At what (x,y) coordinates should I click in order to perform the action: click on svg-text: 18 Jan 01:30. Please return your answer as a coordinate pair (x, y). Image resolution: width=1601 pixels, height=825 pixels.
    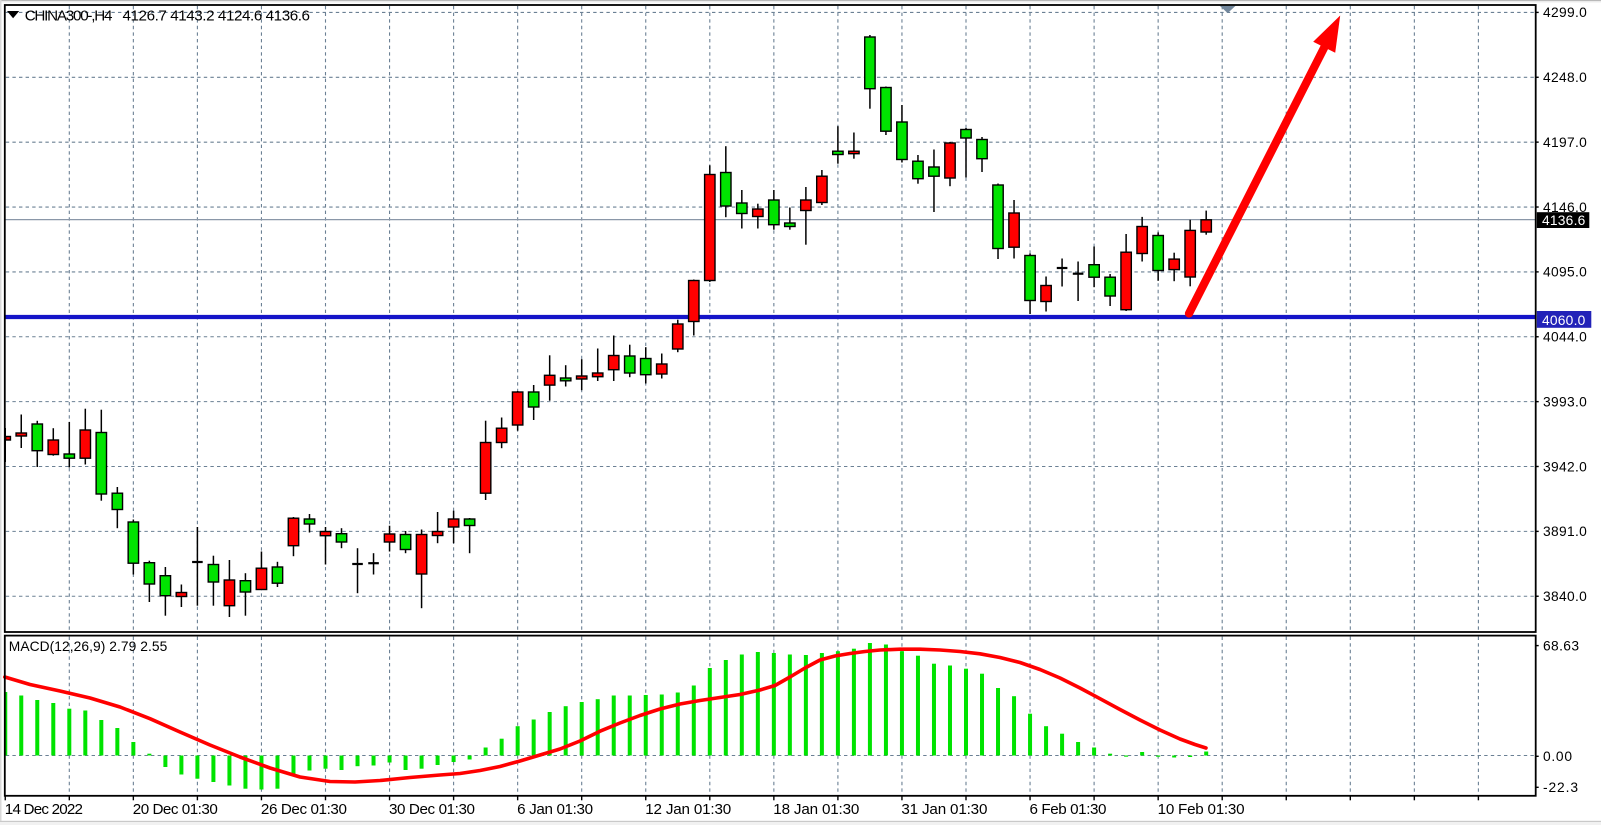
    Looking at the image, I should click on (816, 809).